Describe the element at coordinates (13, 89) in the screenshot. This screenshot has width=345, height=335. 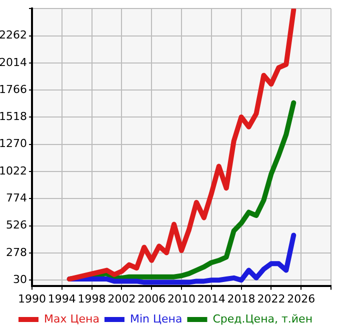
I see `y-tick-label: 1766` at that location.